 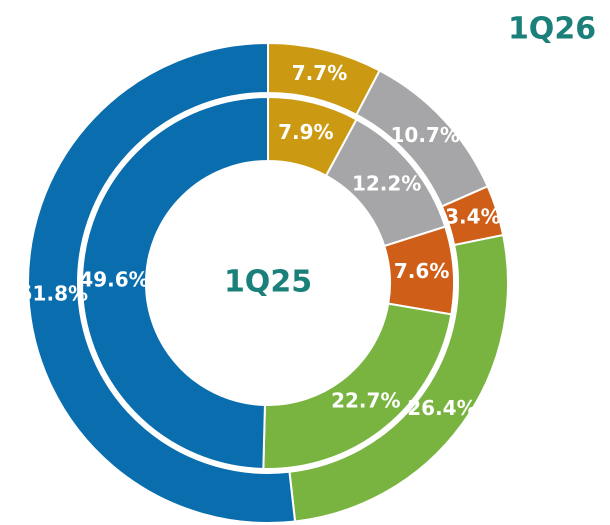 I want to click on value-label: 12.2%, so click(x=386, y=183).